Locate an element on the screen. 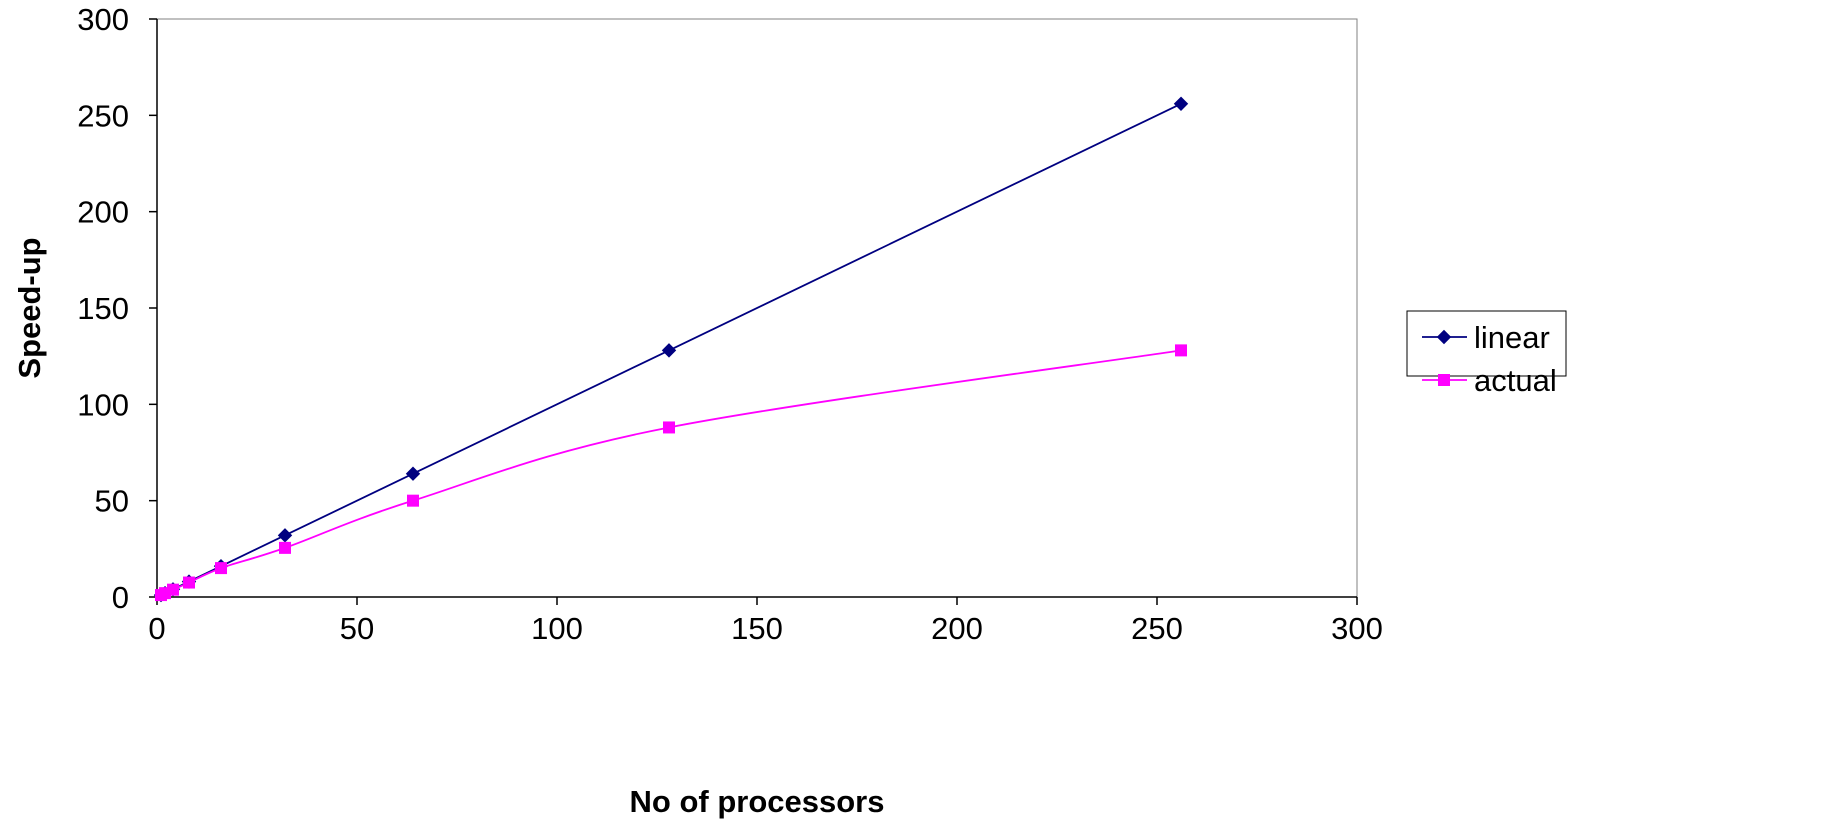 The height and width of the screenshot is (823, 1825). y-tick-label: 150 is located at coordinates (103, 308).